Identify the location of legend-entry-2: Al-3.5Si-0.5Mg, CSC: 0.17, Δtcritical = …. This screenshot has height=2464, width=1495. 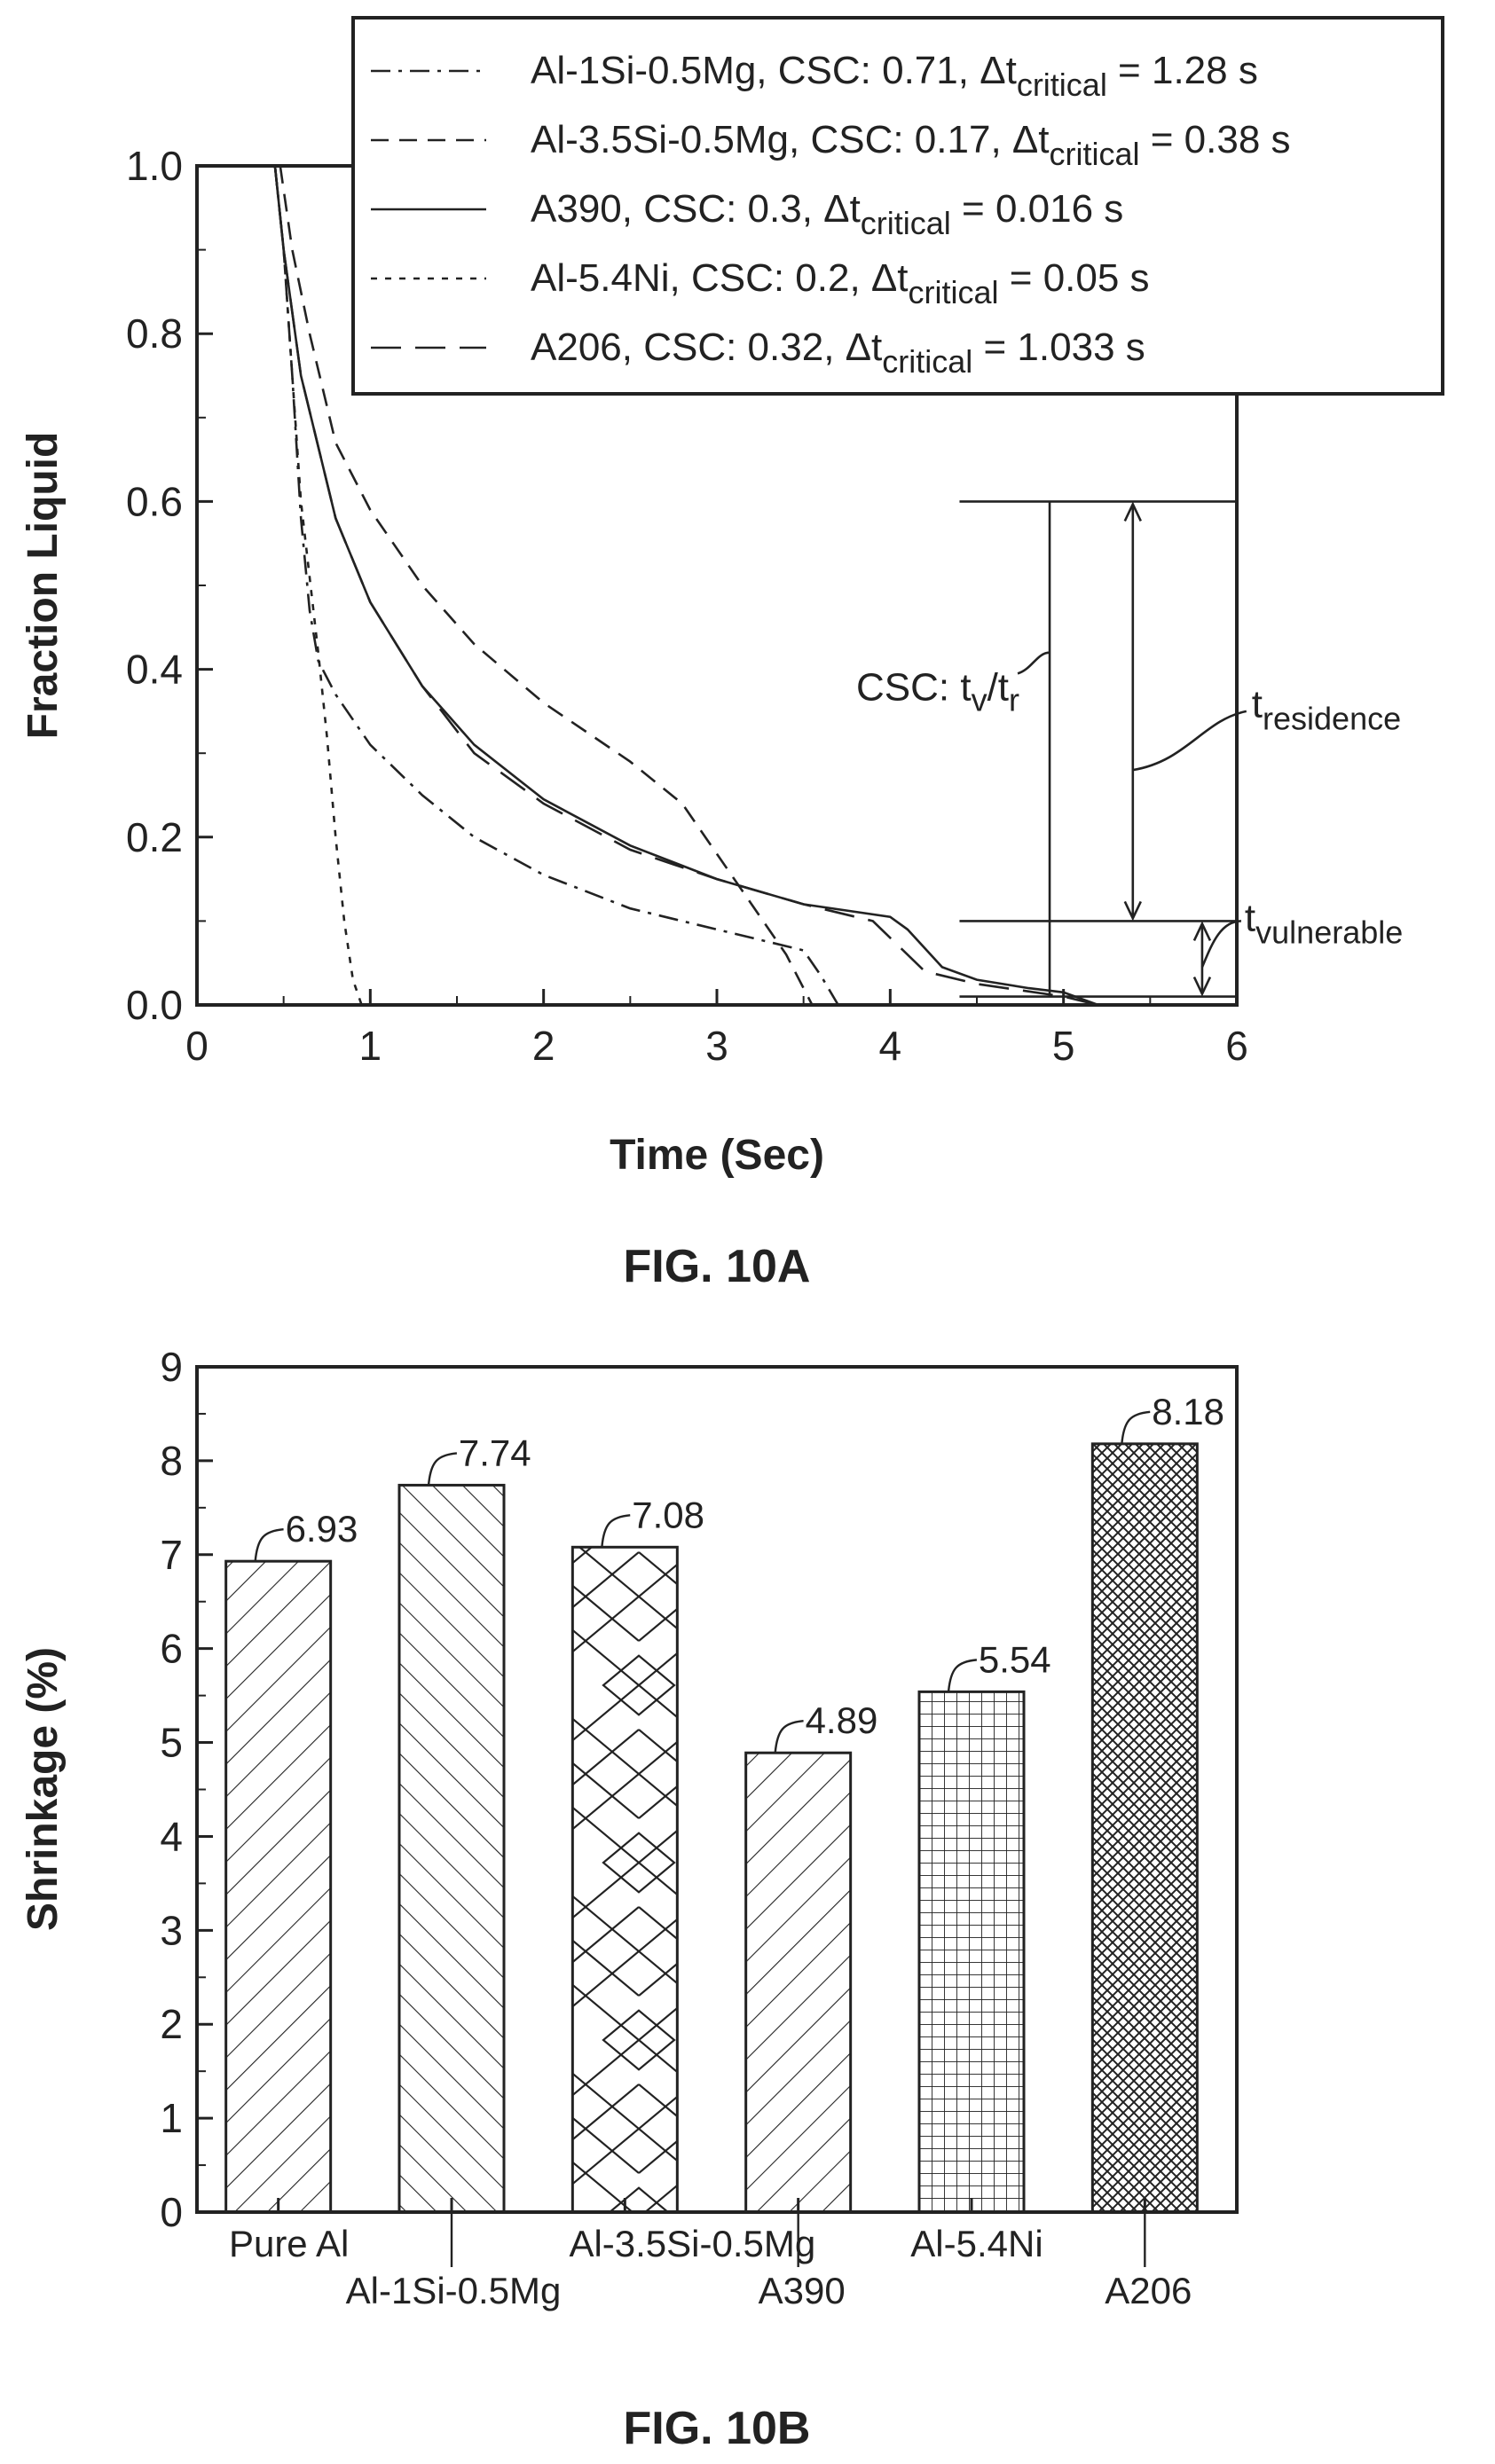
(911, 145).